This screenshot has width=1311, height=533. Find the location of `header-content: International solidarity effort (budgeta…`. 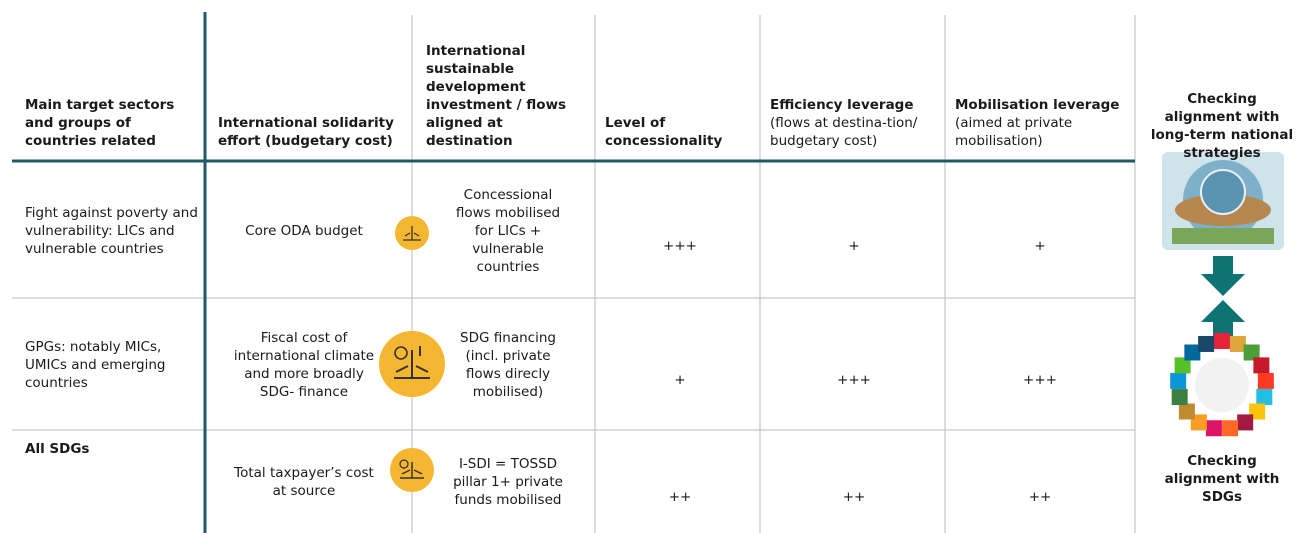

header-content: International solidarity effort (budgeta… is located at coordinates (308, 132).